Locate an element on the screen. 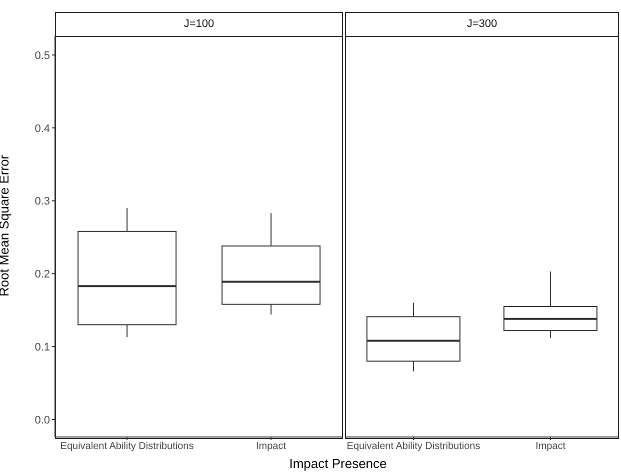 Image resolution: width=621 pixels, height=476 pixels. chart-title: J=300 is located at coordinates (482, 24).